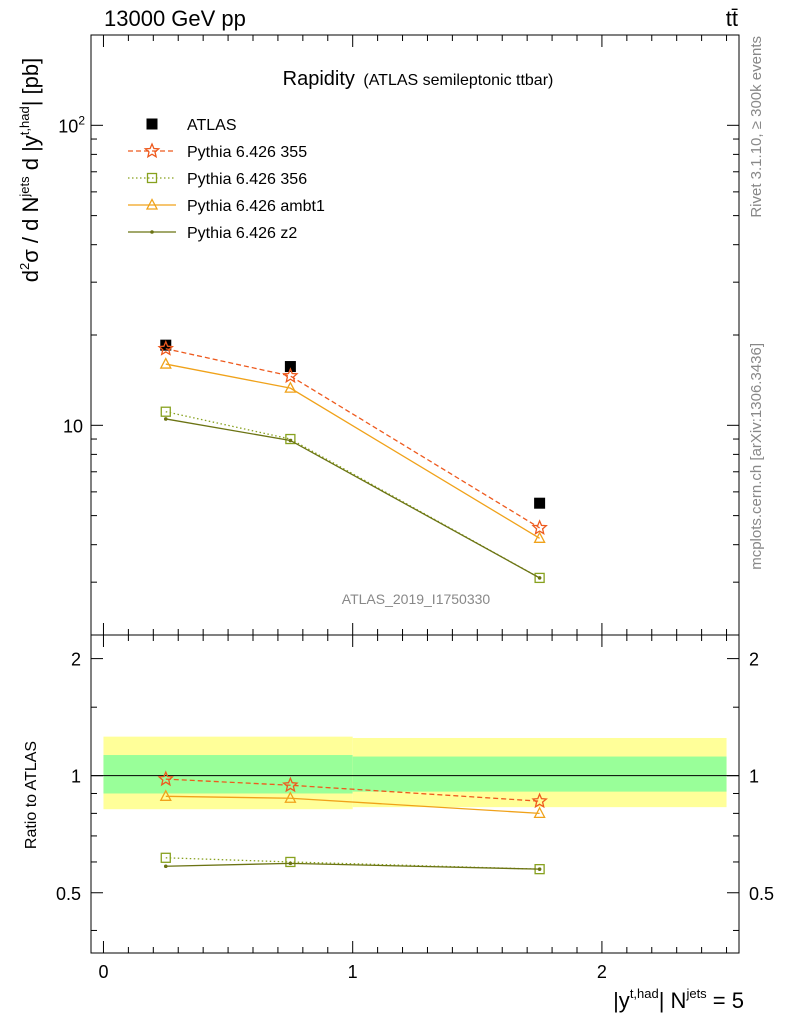 This screenshot has width=786, height=1024. I want to click on ratio-uncertainty-bands, so click(415, 773).